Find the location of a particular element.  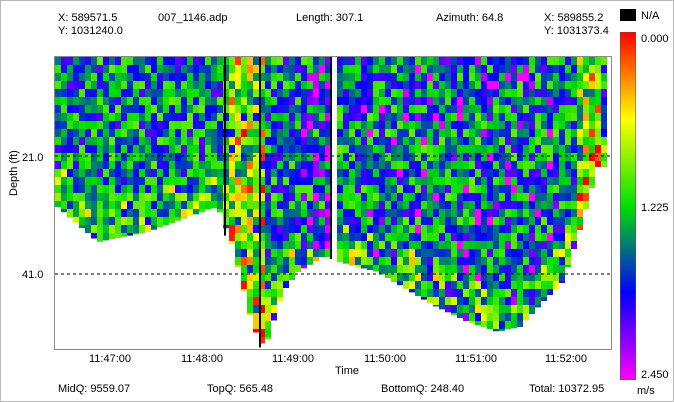

x-tick-2: 11:49:00 is located at coordinates (293, 359).